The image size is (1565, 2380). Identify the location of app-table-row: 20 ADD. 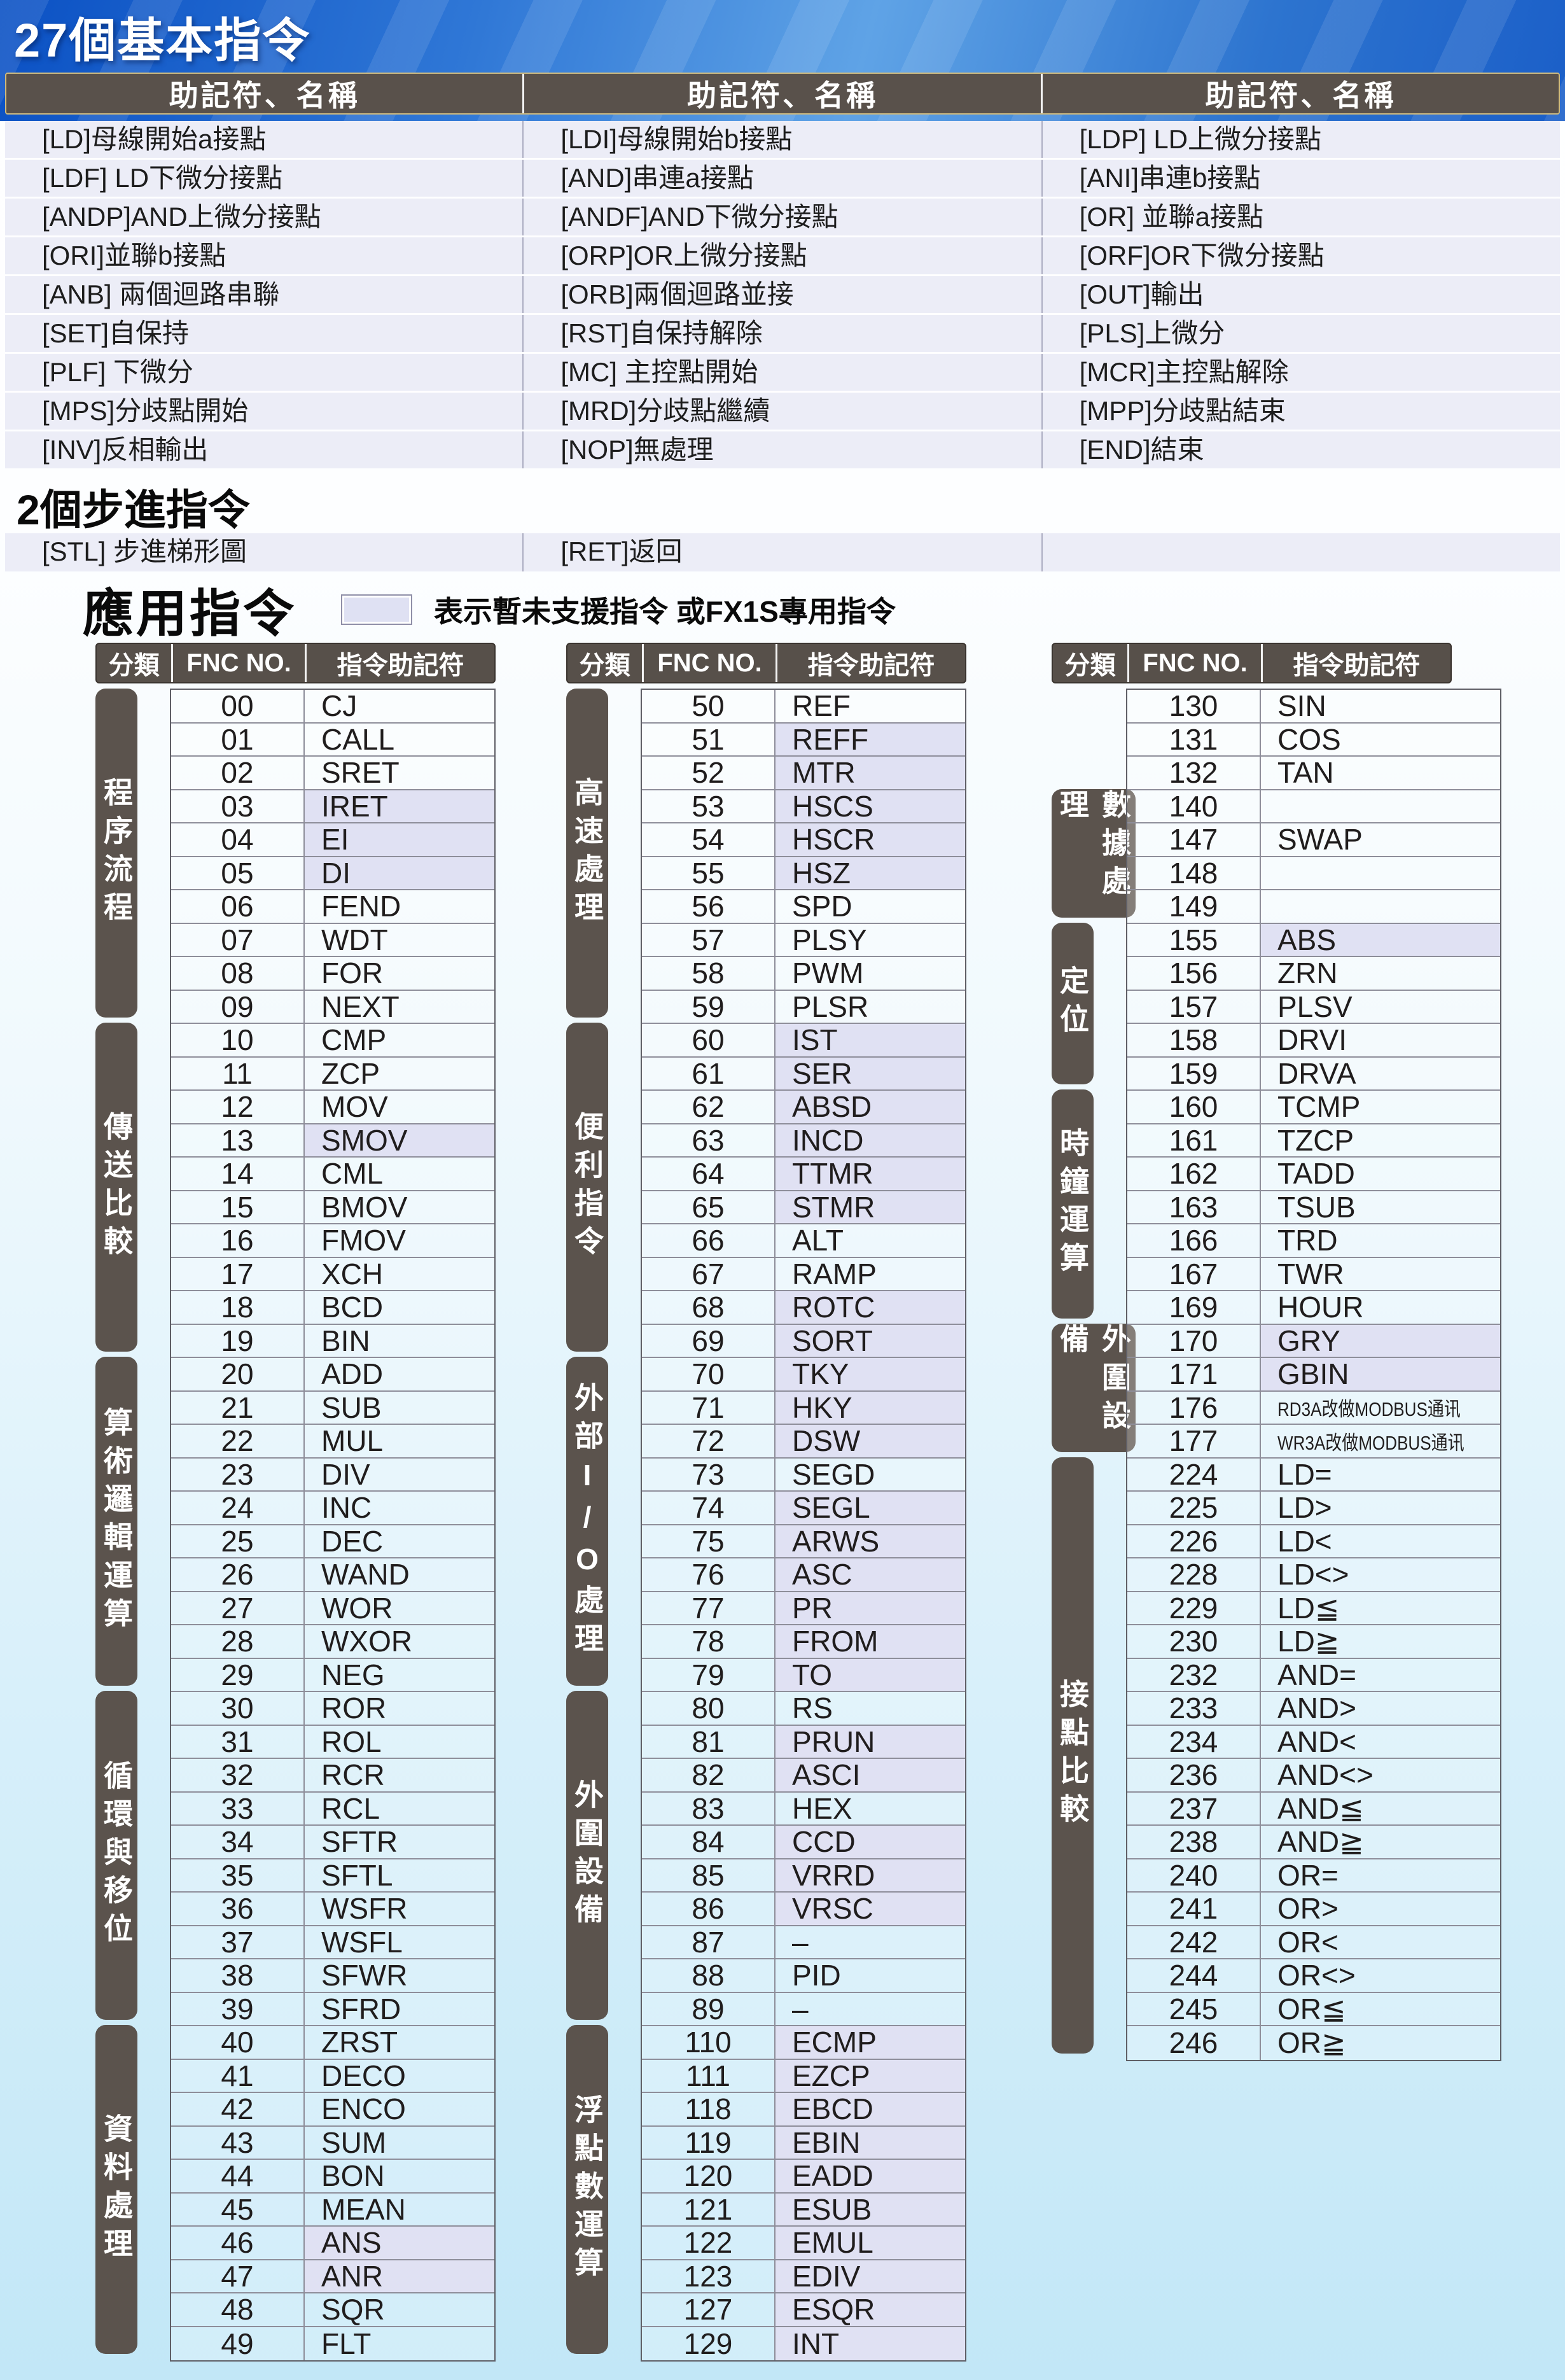
(333, 1374).